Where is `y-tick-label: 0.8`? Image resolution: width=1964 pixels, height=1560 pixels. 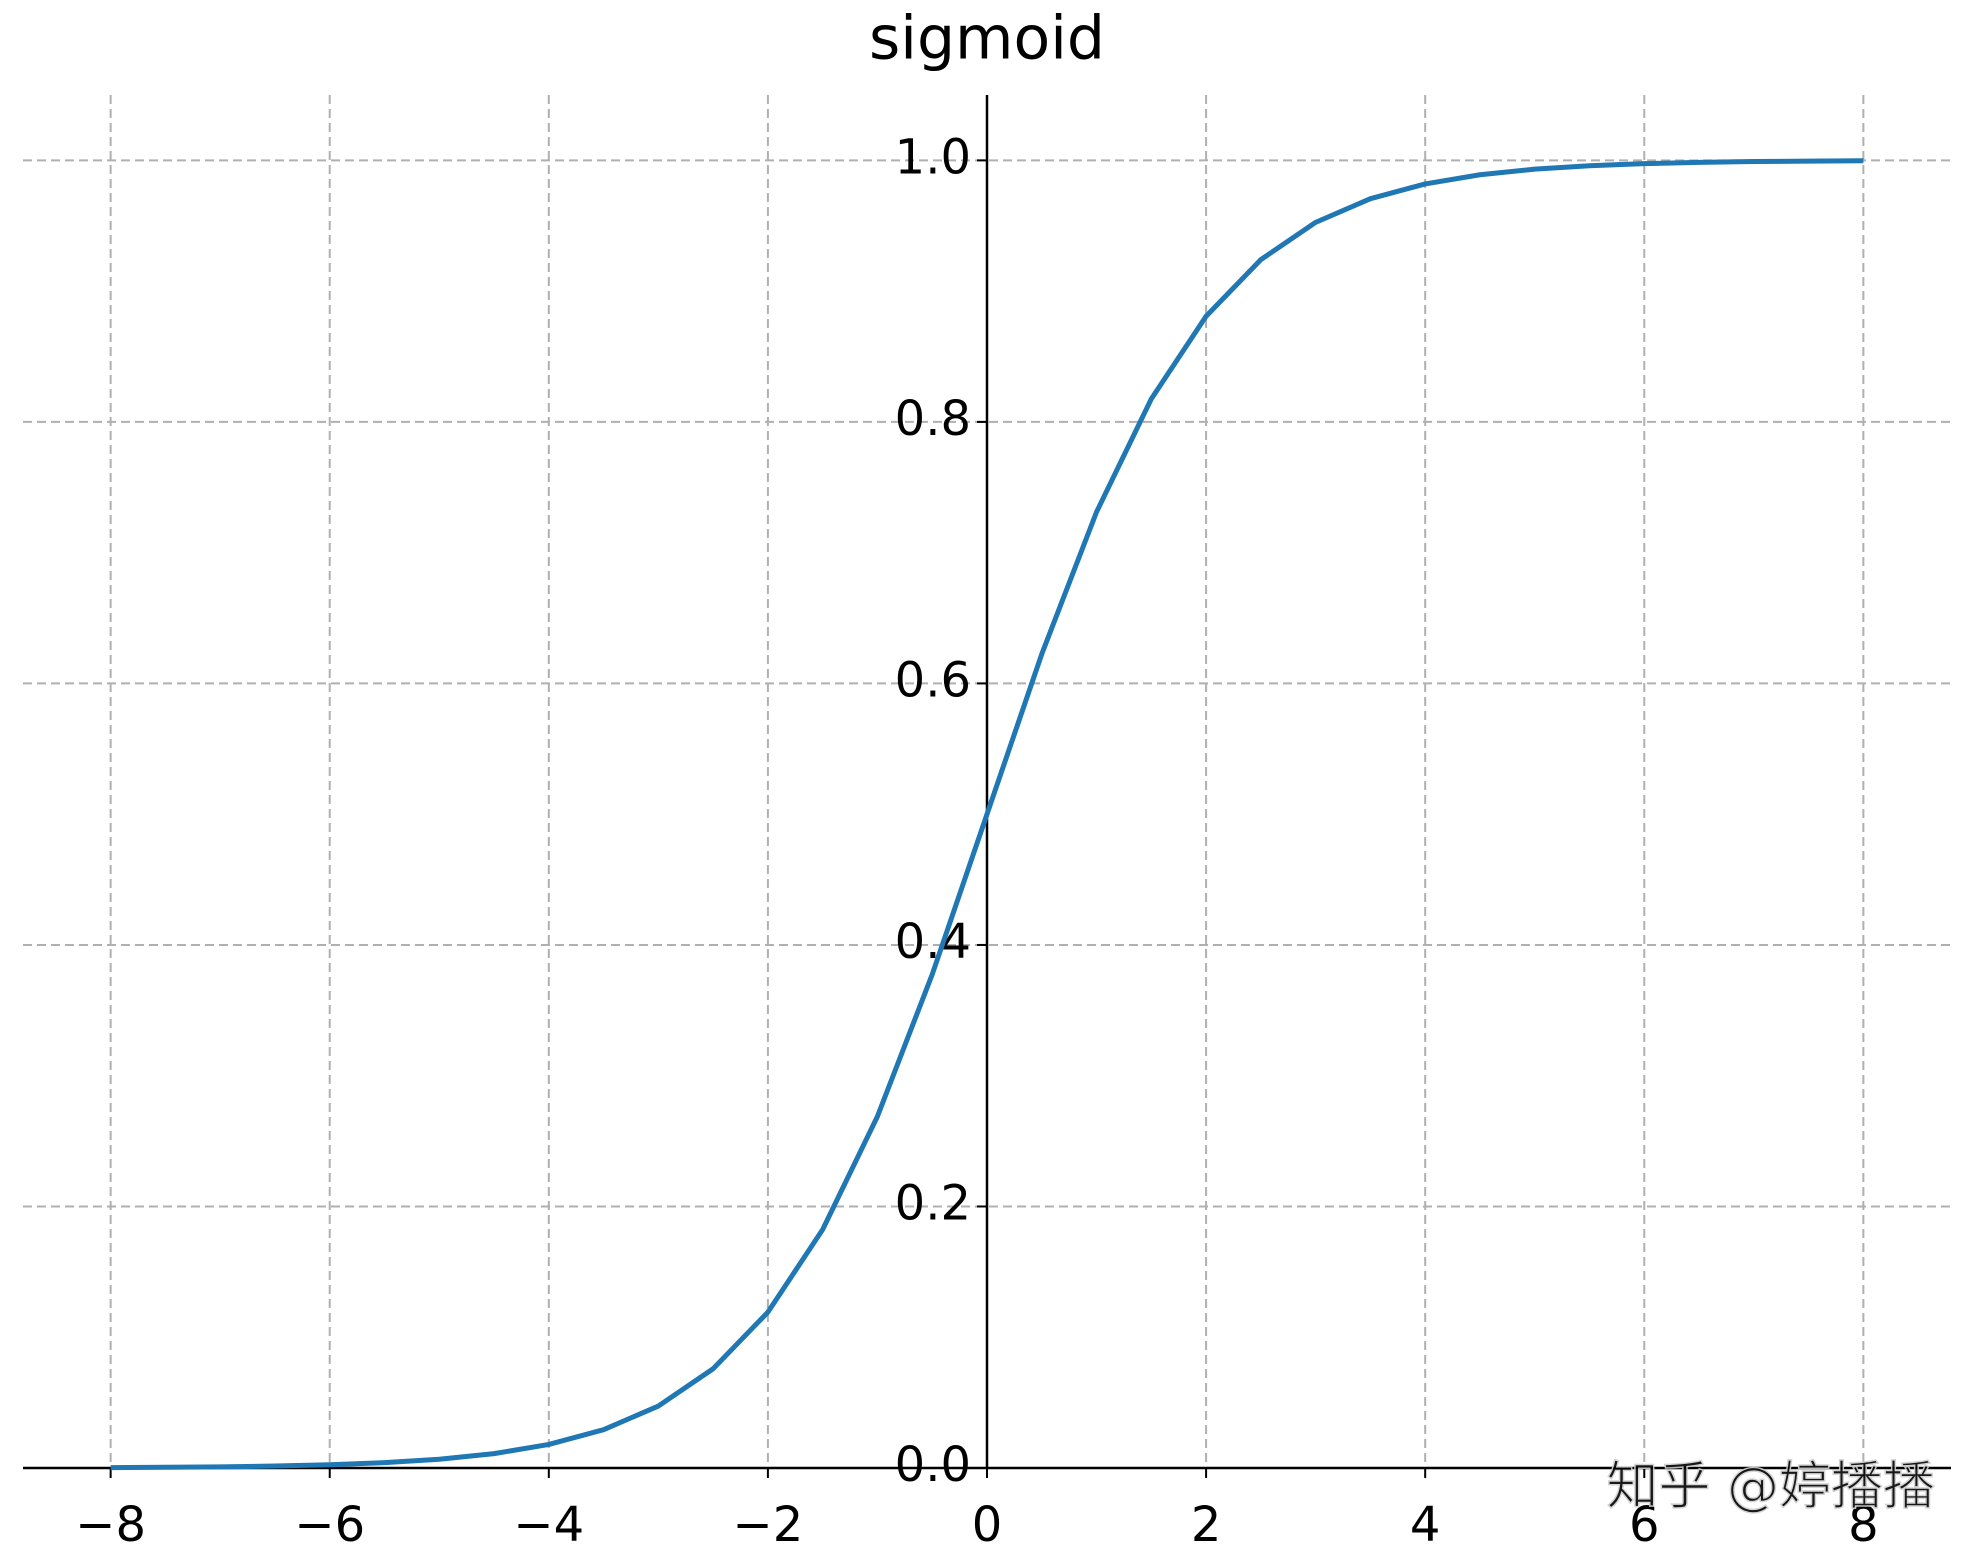
y-tick-label: 0.8 is located at coordinates (933, 419).